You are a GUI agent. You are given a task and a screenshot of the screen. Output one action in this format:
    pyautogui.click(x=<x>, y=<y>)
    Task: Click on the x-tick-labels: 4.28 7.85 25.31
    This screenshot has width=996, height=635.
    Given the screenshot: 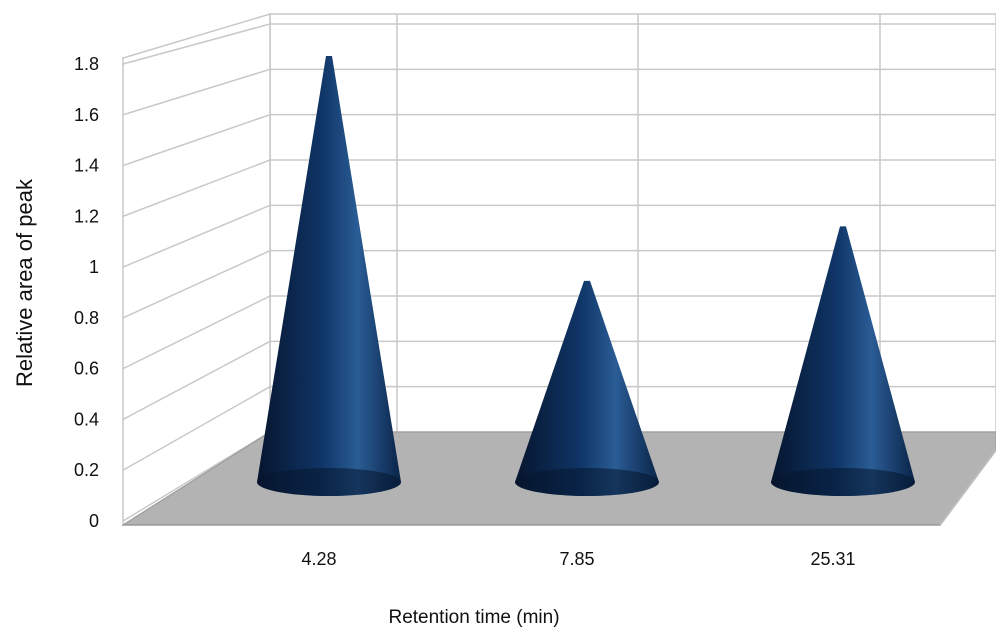 What is the action you would take?
    pyautogui.click(x=578, y=559)
    